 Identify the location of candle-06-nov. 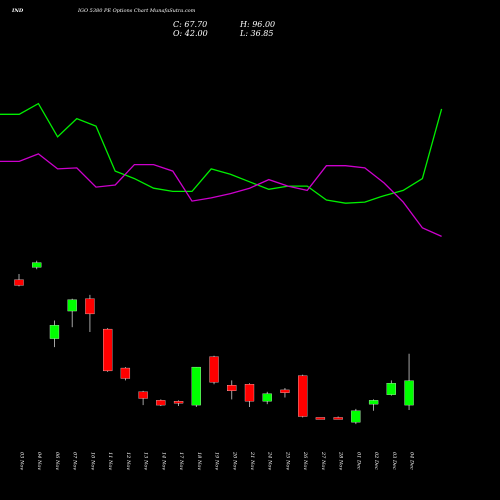
(54, 334).